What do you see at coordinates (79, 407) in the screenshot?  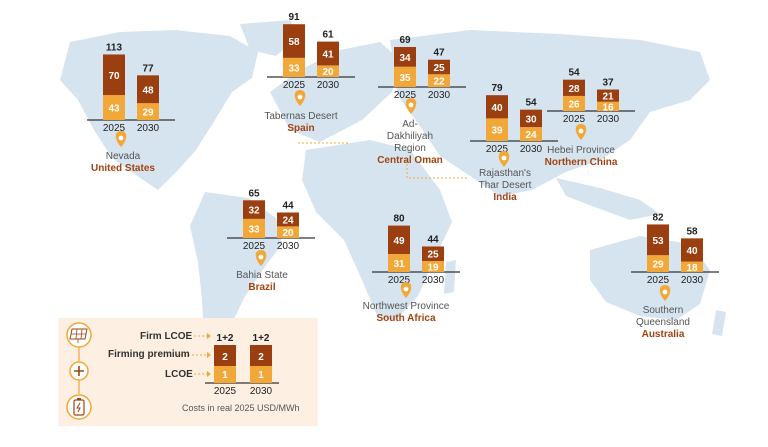 I see `battery-icon` at bounding box center [79, 407].